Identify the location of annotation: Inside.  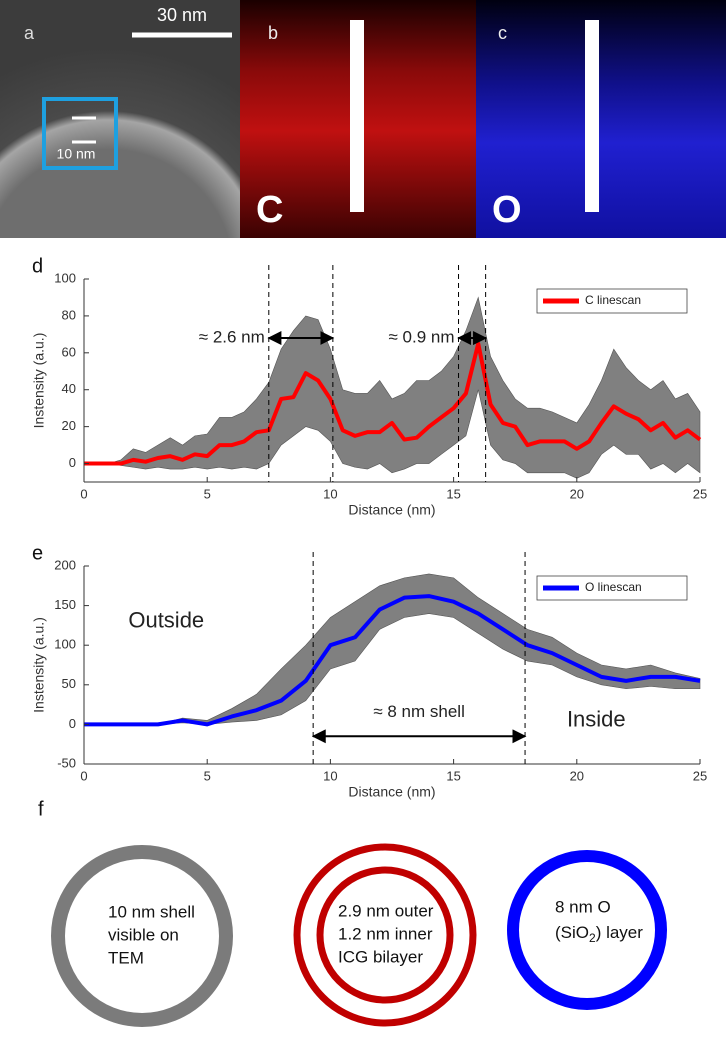
(596, 718).